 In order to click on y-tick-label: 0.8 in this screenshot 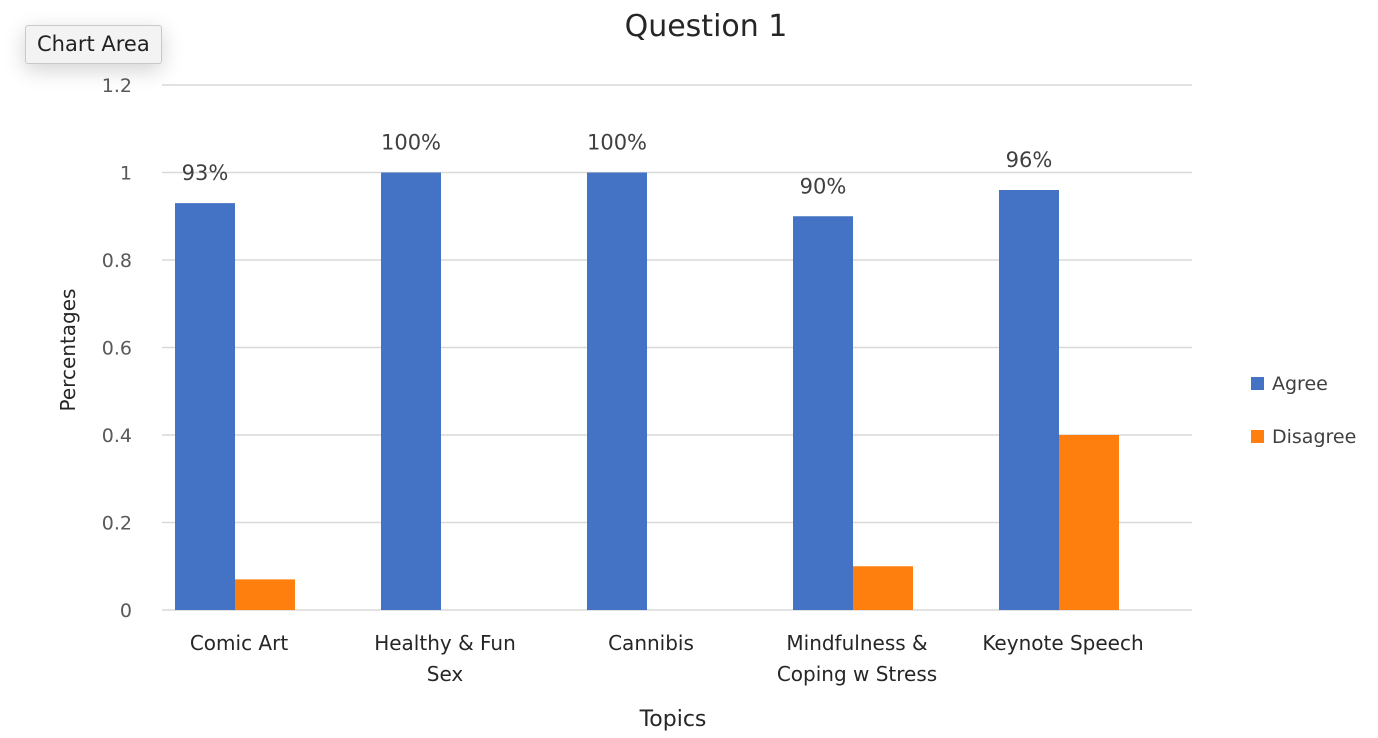, I will do `click(117, 261)`.